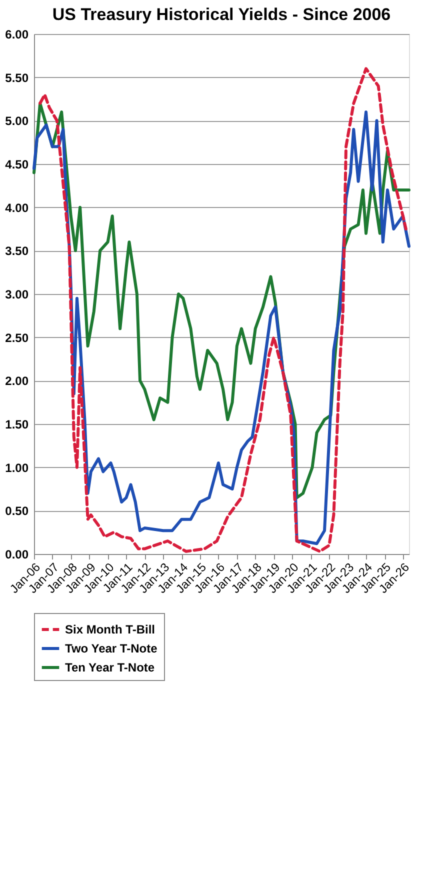  I want to click on y-tick-label: 4.00, so click(17, 207).